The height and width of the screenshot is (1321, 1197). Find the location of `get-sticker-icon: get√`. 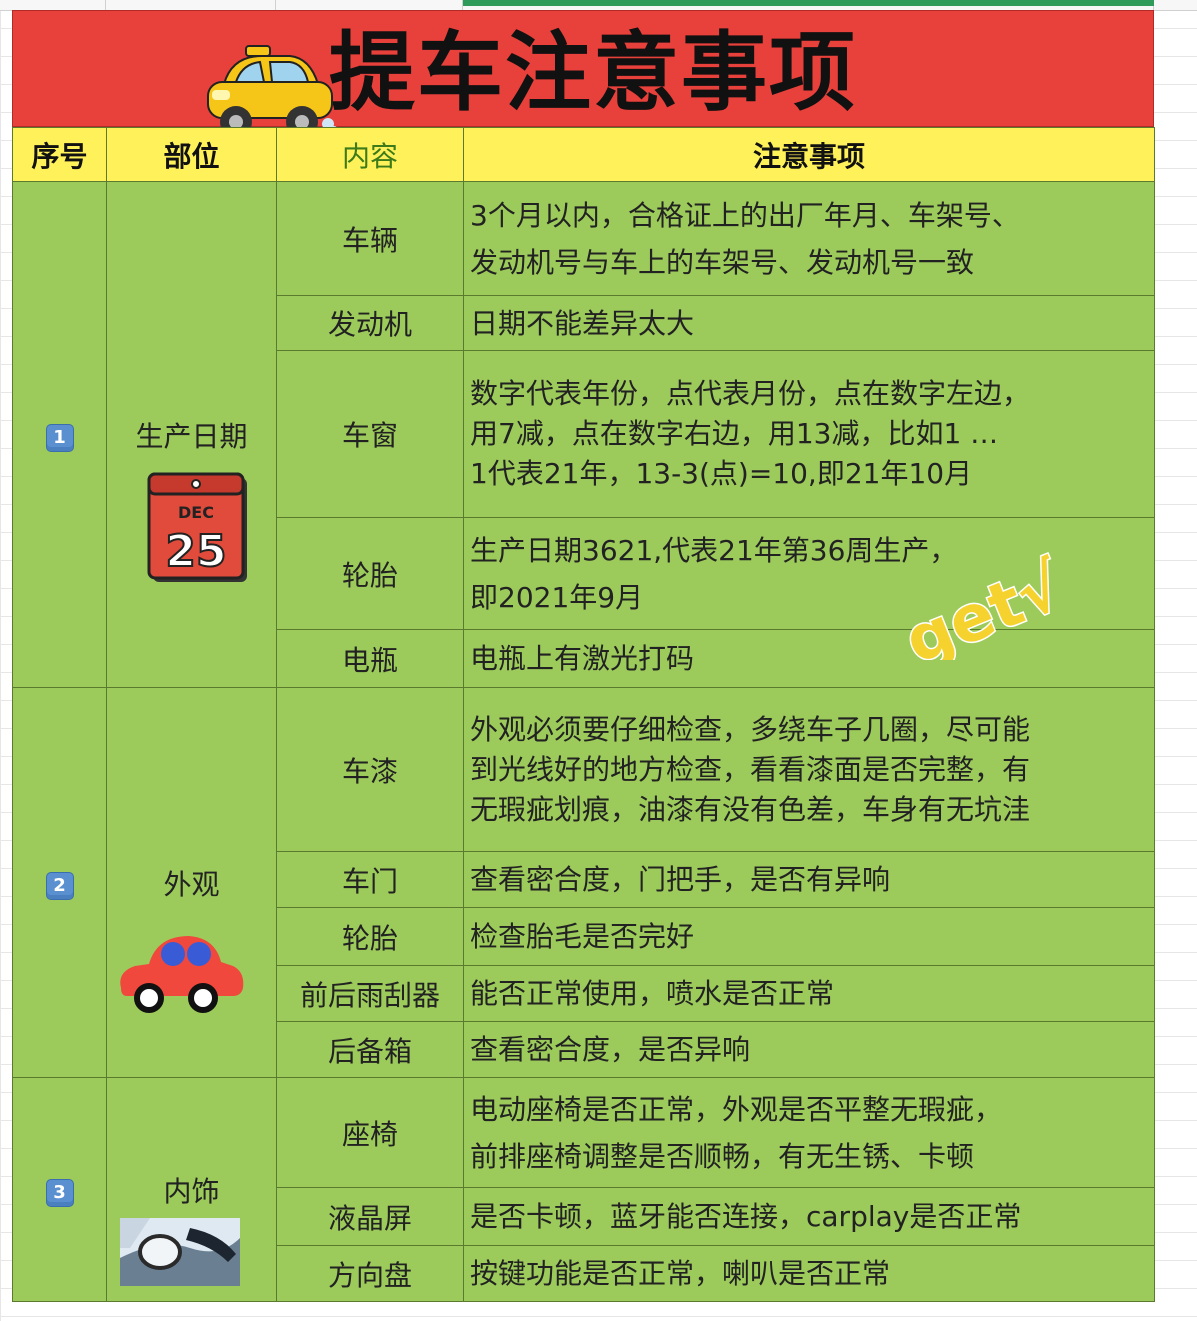

get-sticker-icon: get√ is located at coordinates (979, 604).